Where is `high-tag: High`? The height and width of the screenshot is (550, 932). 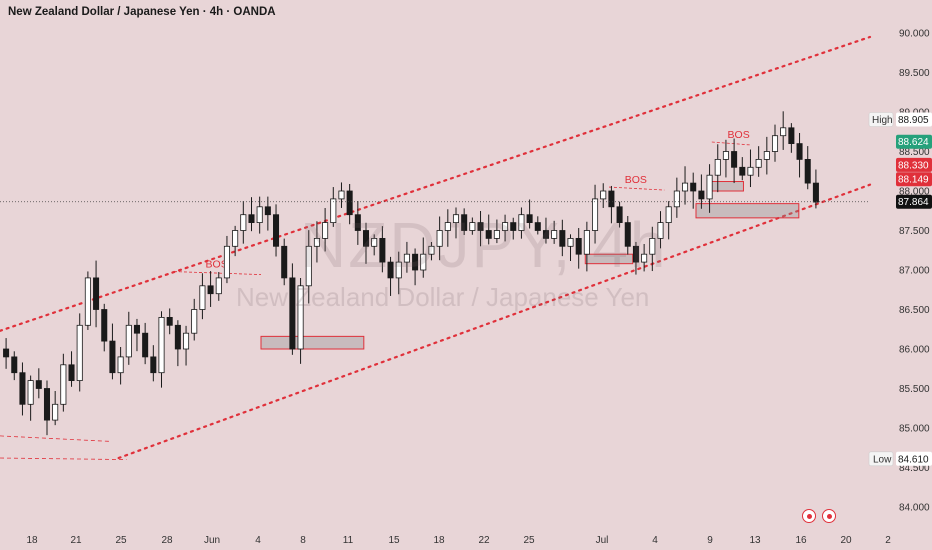 high-tag: High is located at coordinates (882, 120).